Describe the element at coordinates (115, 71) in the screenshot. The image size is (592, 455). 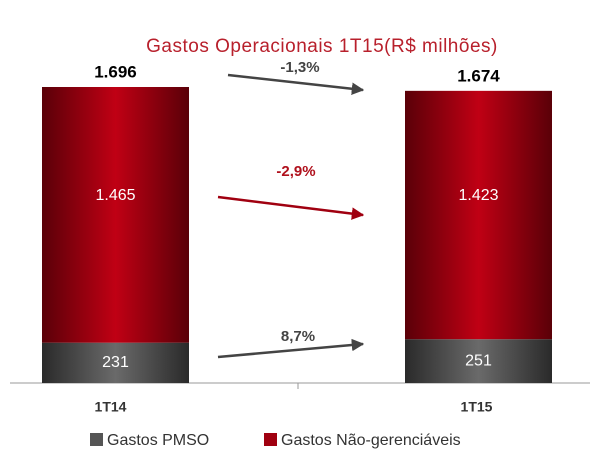
I see `total-label: 1.696` at that location.